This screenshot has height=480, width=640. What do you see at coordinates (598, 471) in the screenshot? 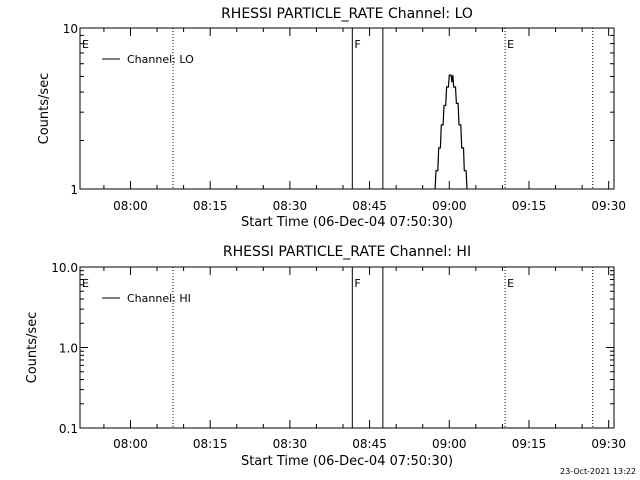
I see `footer-timestamp: 23-Oct-2021 13:22` at bounding box center [598, 471].